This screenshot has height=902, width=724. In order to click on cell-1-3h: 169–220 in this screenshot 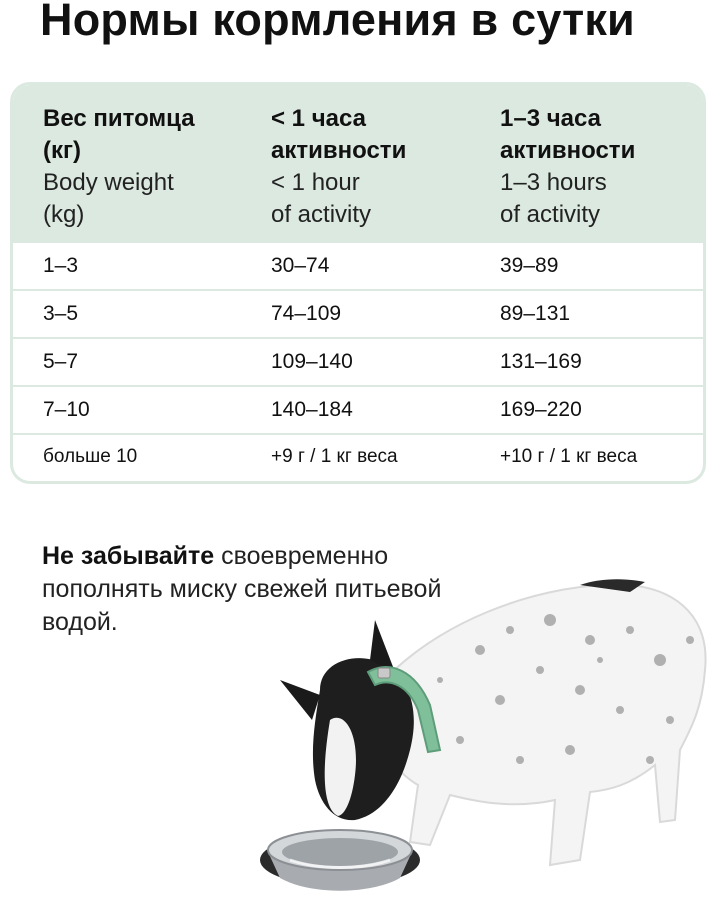, I will do `click(541, 409)`.